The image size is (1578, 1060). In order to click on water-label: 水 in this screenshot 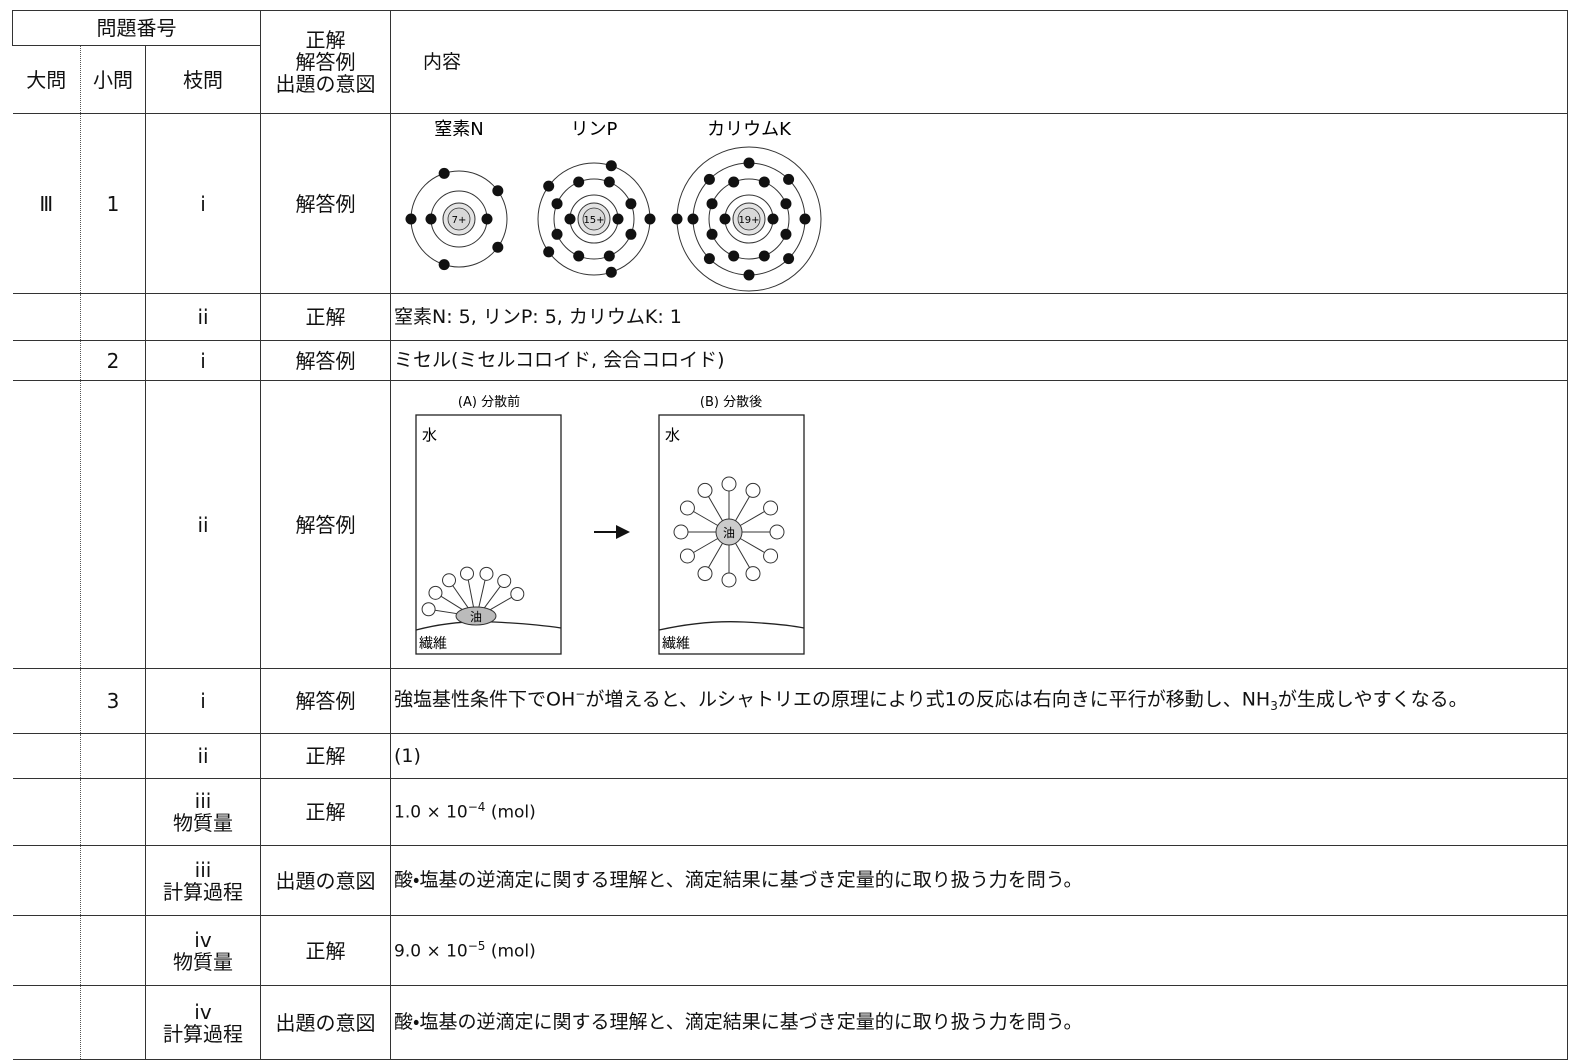, I will do `click(429, 435)`.